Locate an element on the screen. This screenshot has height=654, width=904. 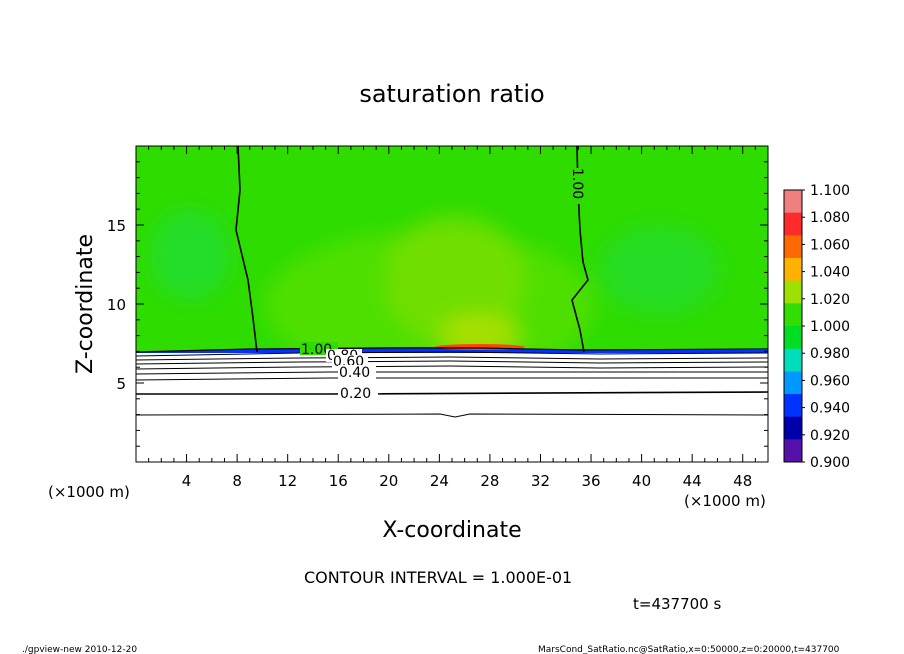
z-tick-label: 10 is located at coordinates (116, 305).